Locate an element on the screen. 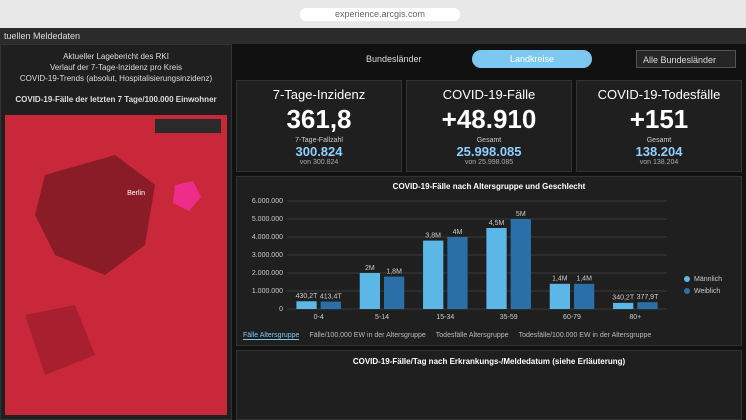 This screenshot has width=746, height=420. x-tick-label: 80+ is located at coordinates (635, 317).